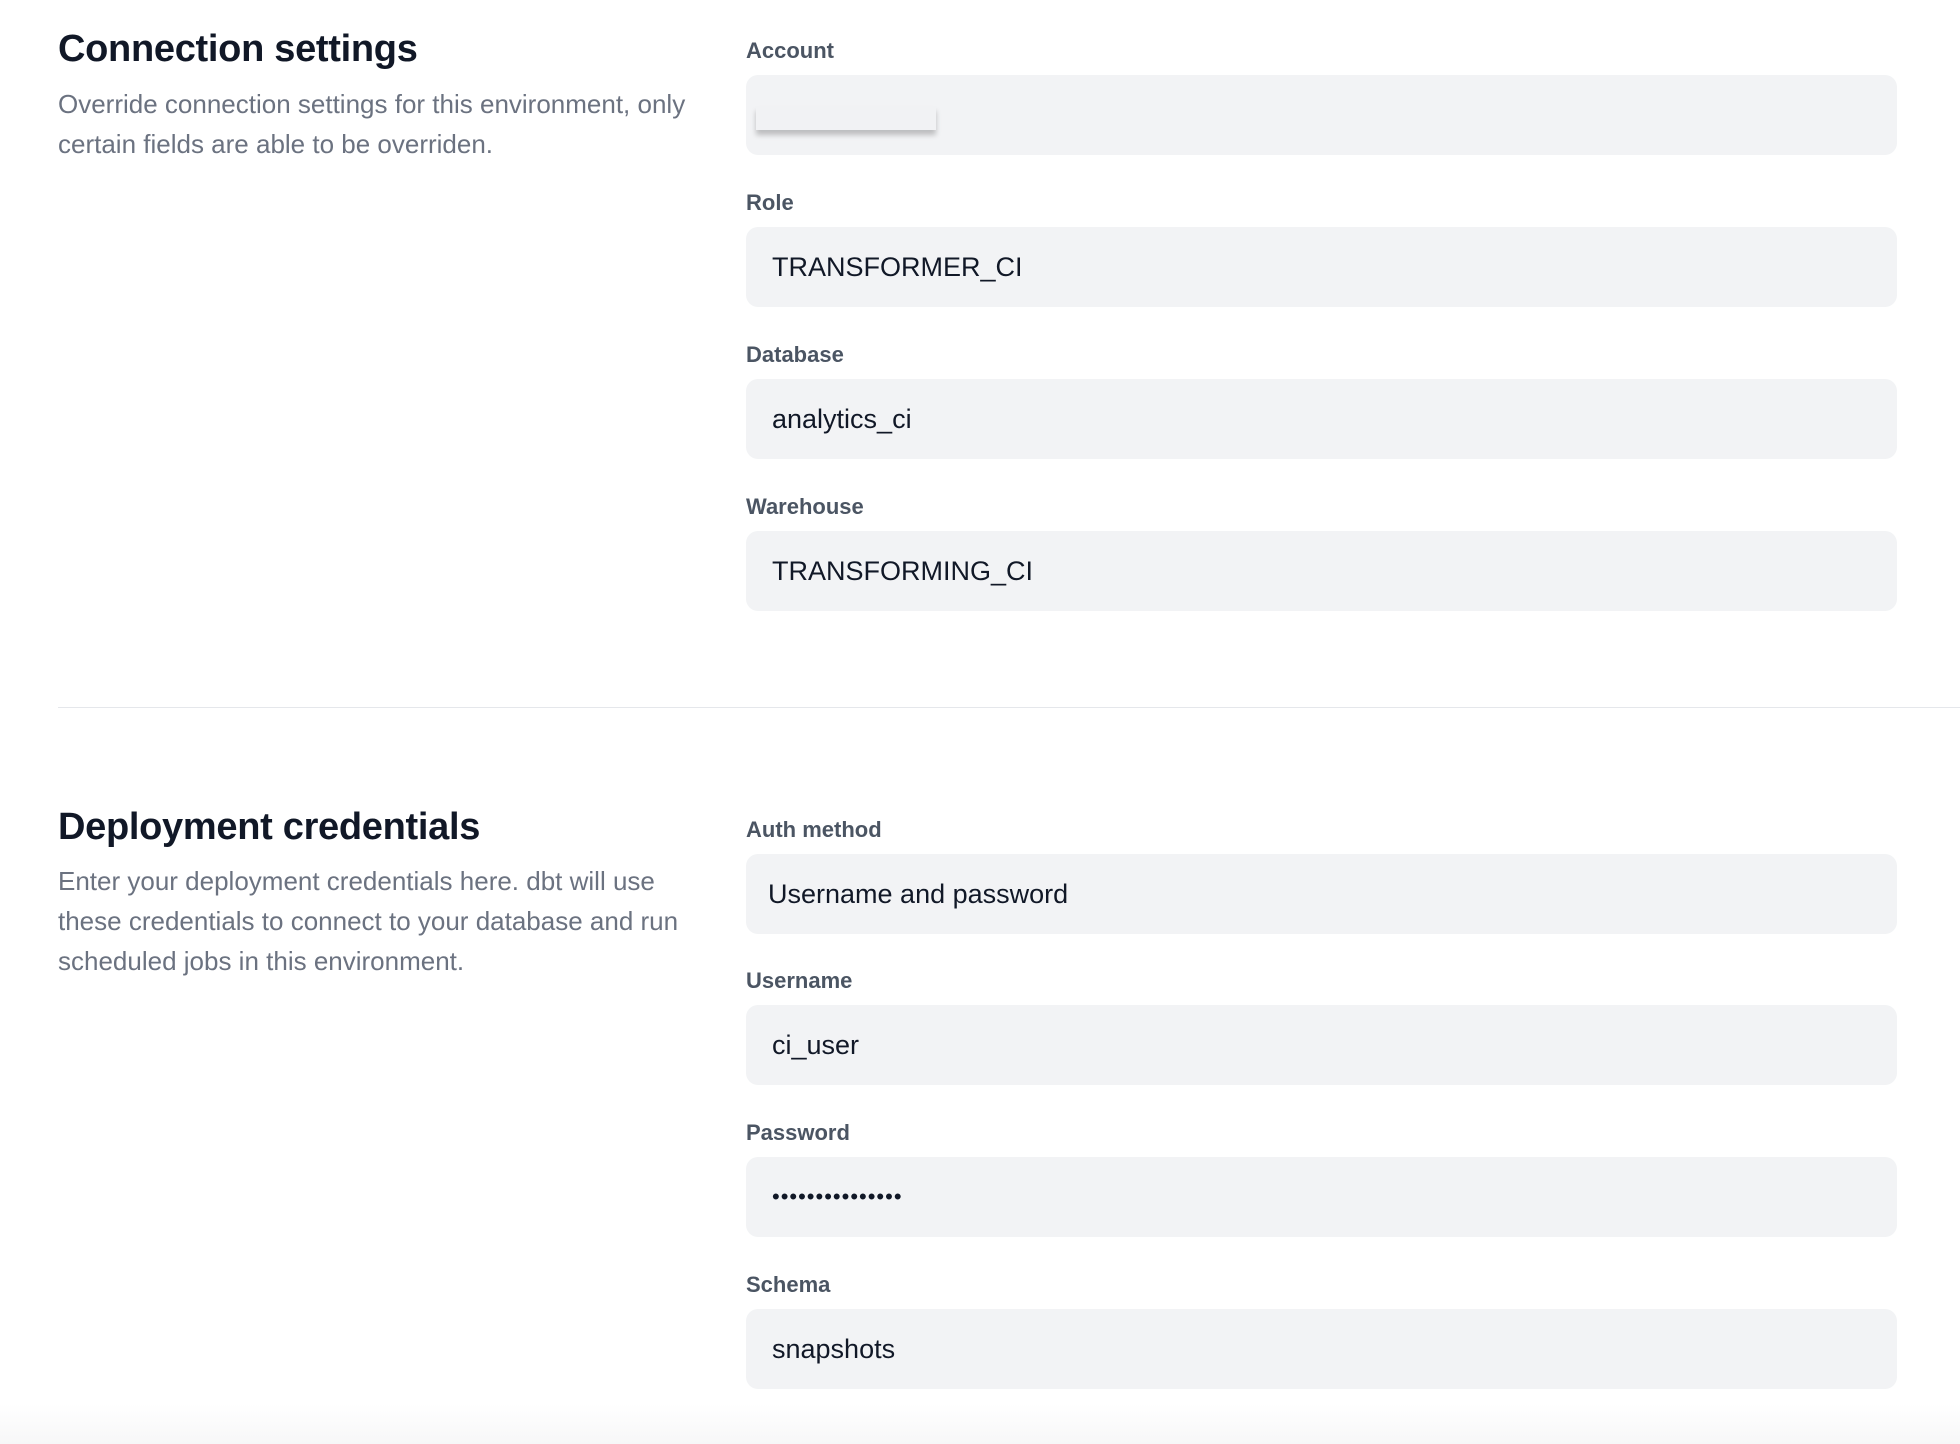 Image resolution: width=1960 pixels, height=1444 pixels. What do you see at coordinates (788, 1284) in the screenshot?
I see `schema-label: Schema` at bounding box center [788, 1284].